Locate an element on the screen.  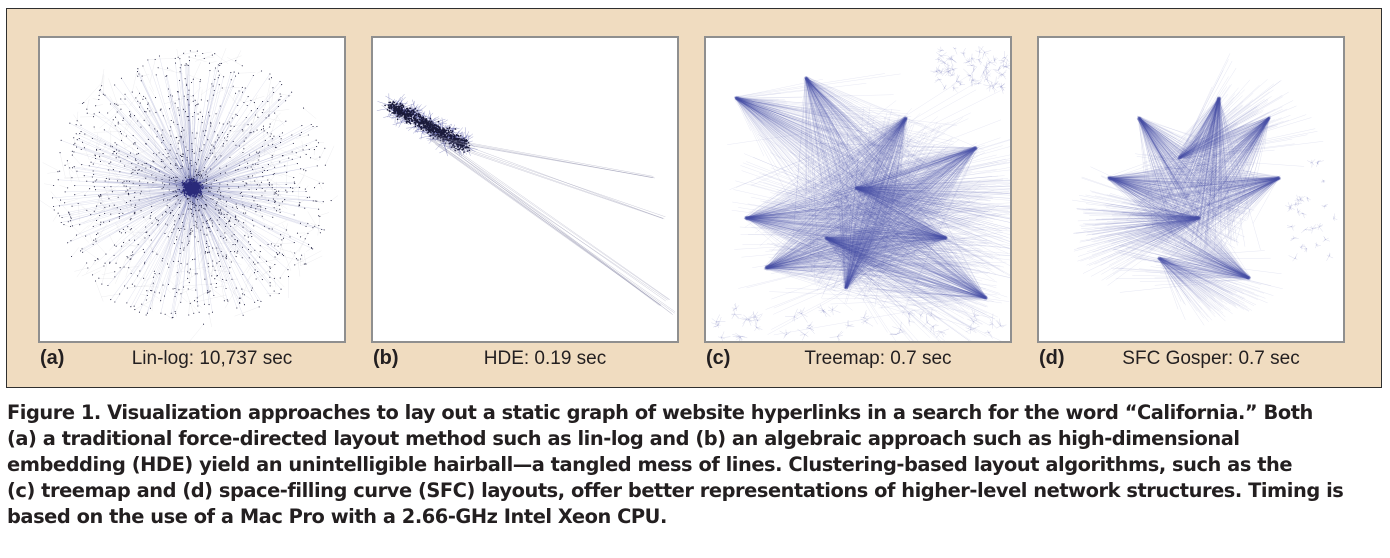
treemap-graph-image is located at coordinates (860, 193).